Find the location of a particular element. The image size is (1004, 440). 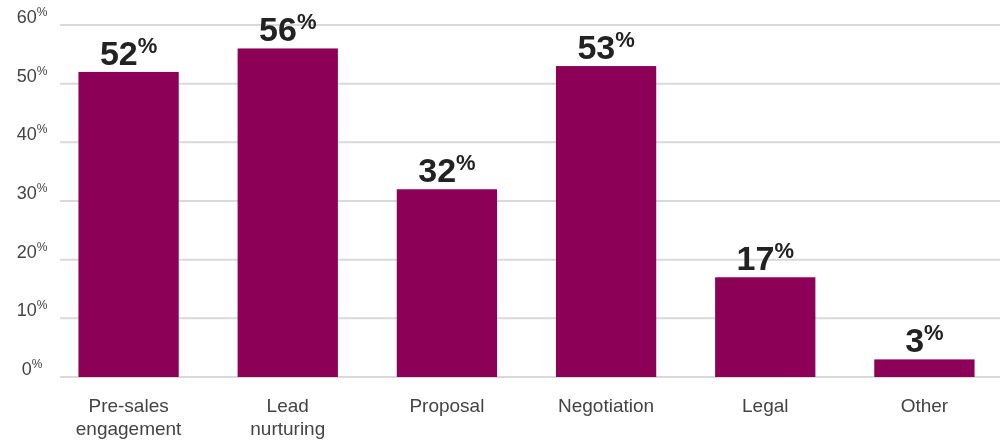

x-tick-label: Legal is located at coordinates (765, 405).